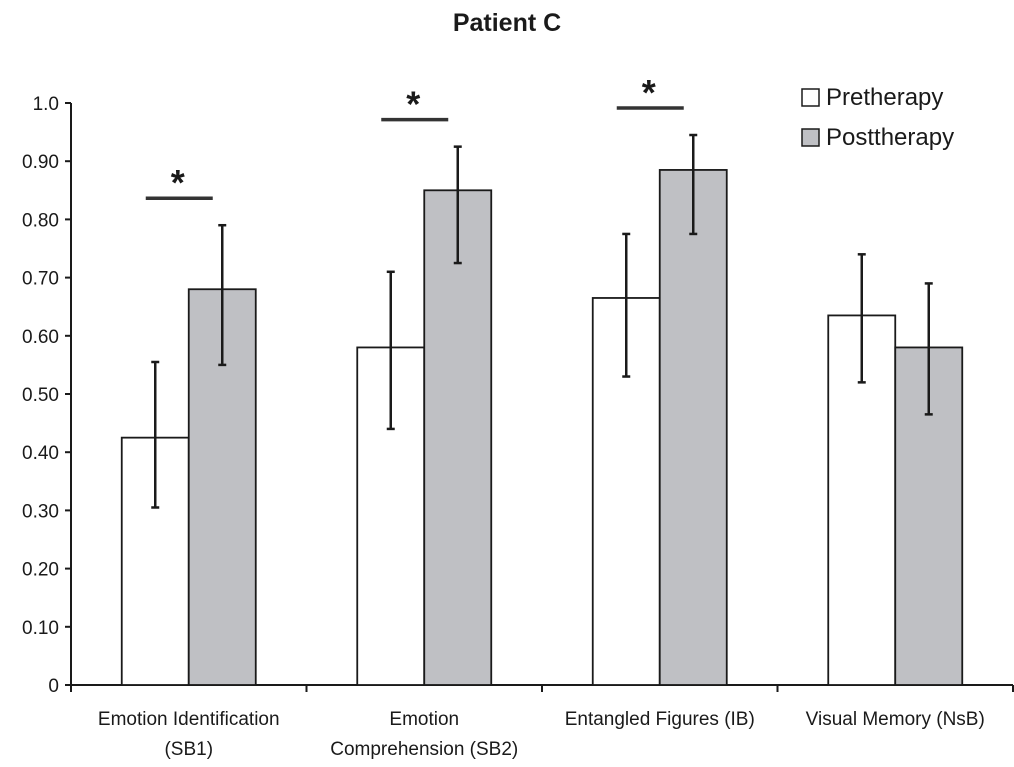 The width and height of the screenshot is (1014, 767). I want to click on y-tick-label: 0.10, so click(40, 628).